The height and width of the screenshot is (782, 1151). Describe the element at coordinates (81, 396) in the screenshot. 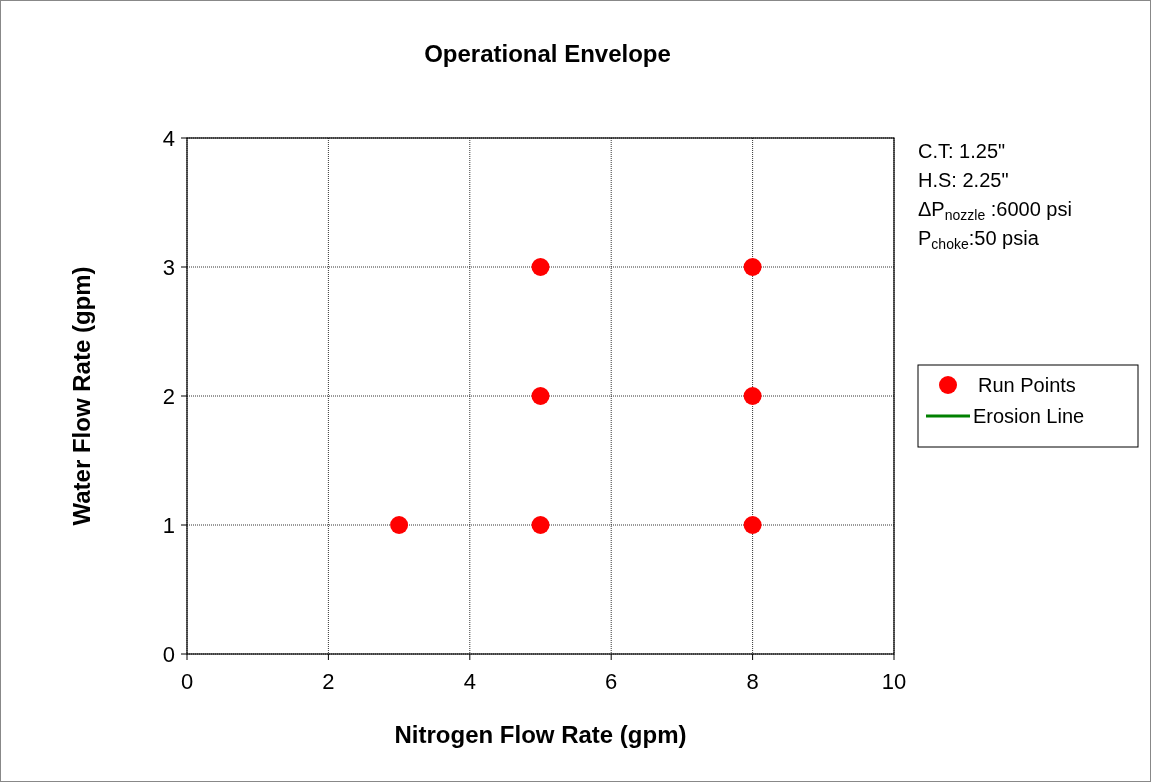

I see `y-axis-title: Water Flow Rate (gpm)` at that location.